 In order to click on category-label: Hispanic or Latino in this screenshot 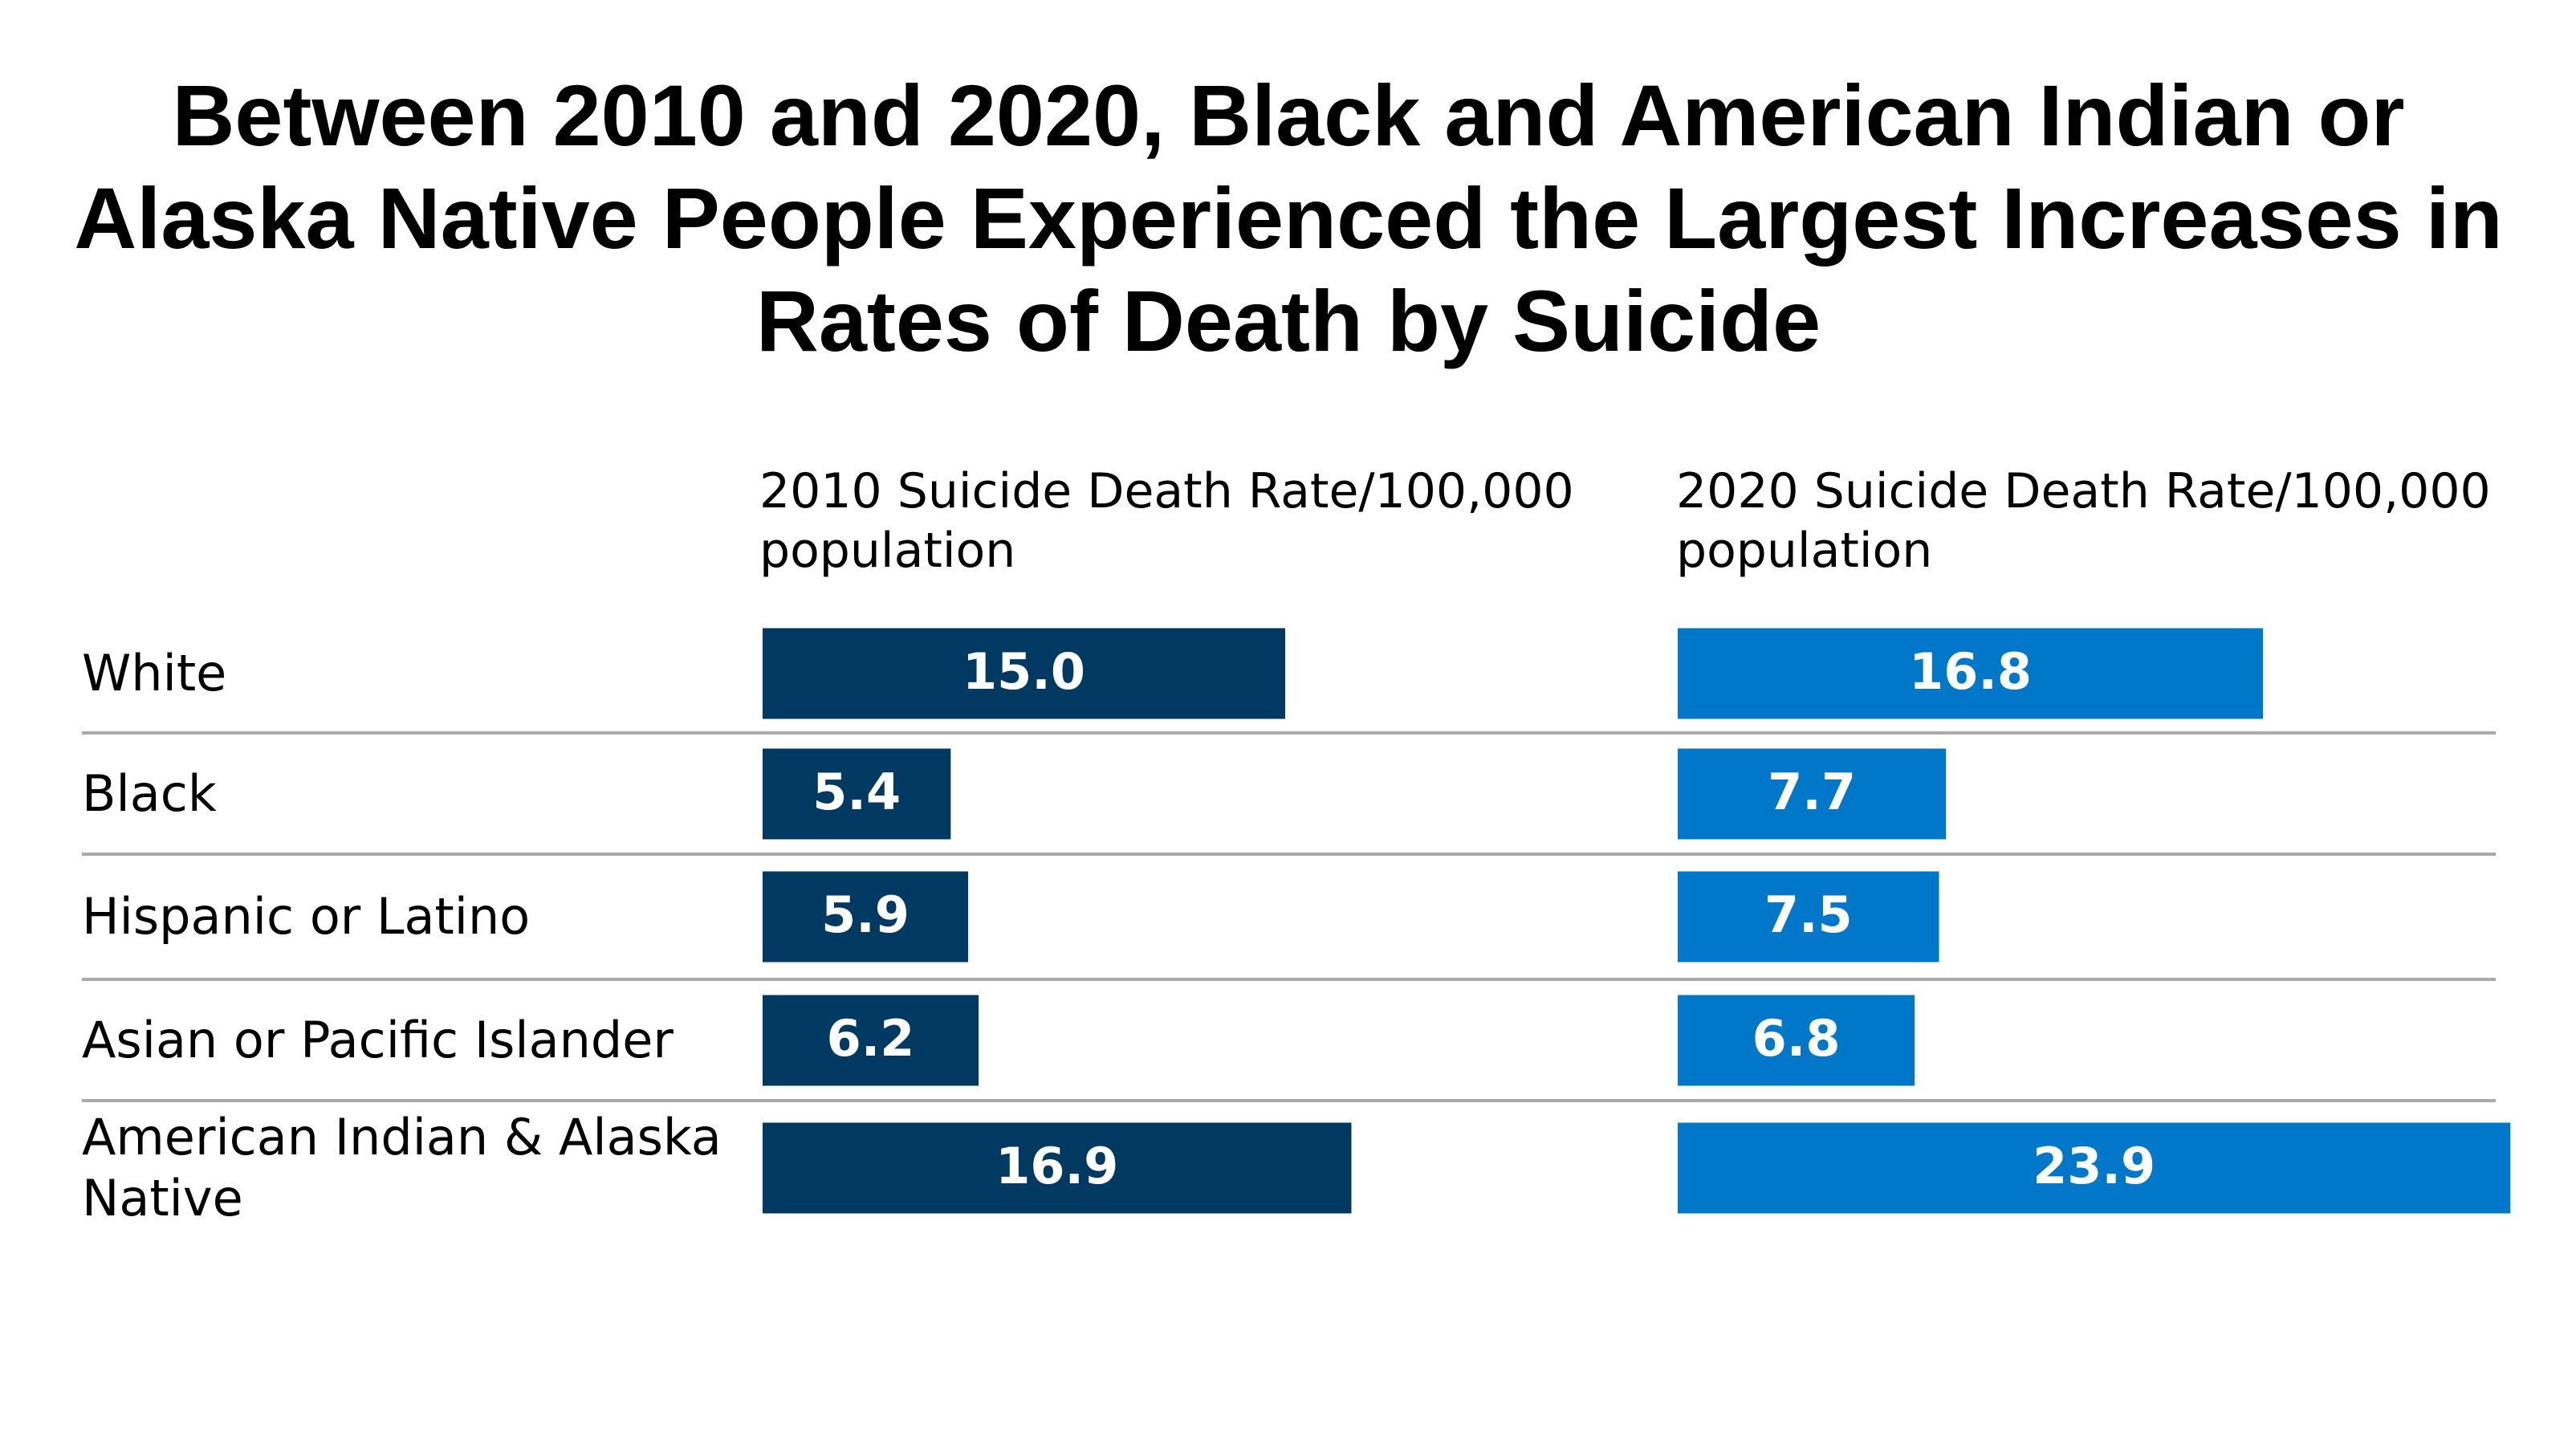, I will do `click(306, 916)`.